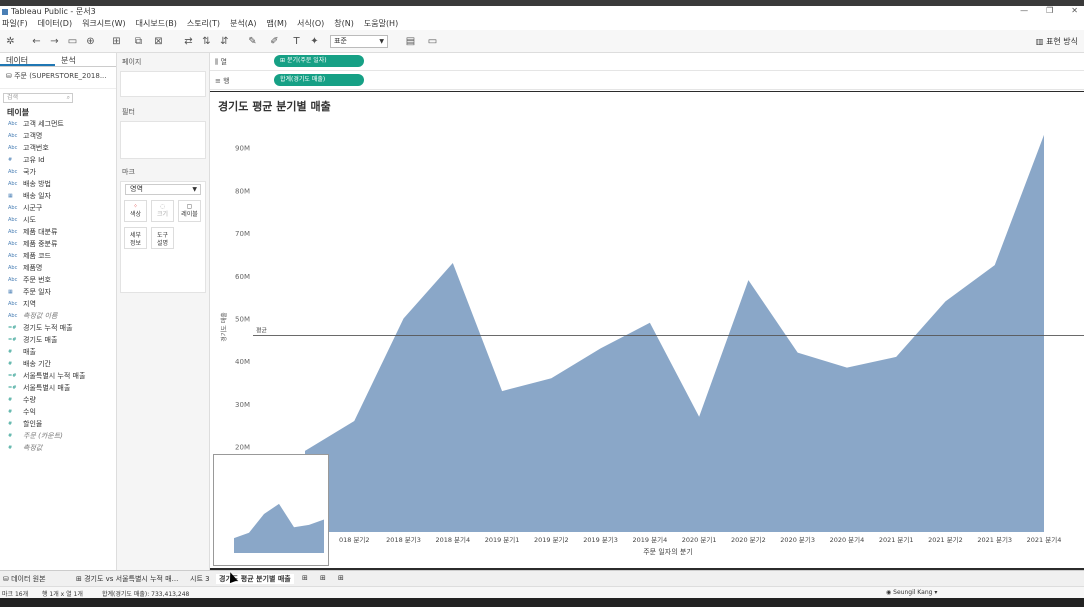 This screenshot has height=607, width=1084. Describe the element at coordinates (58, 256) in the screenshot. I see `field-item: Abc 제품 코드` at that location.